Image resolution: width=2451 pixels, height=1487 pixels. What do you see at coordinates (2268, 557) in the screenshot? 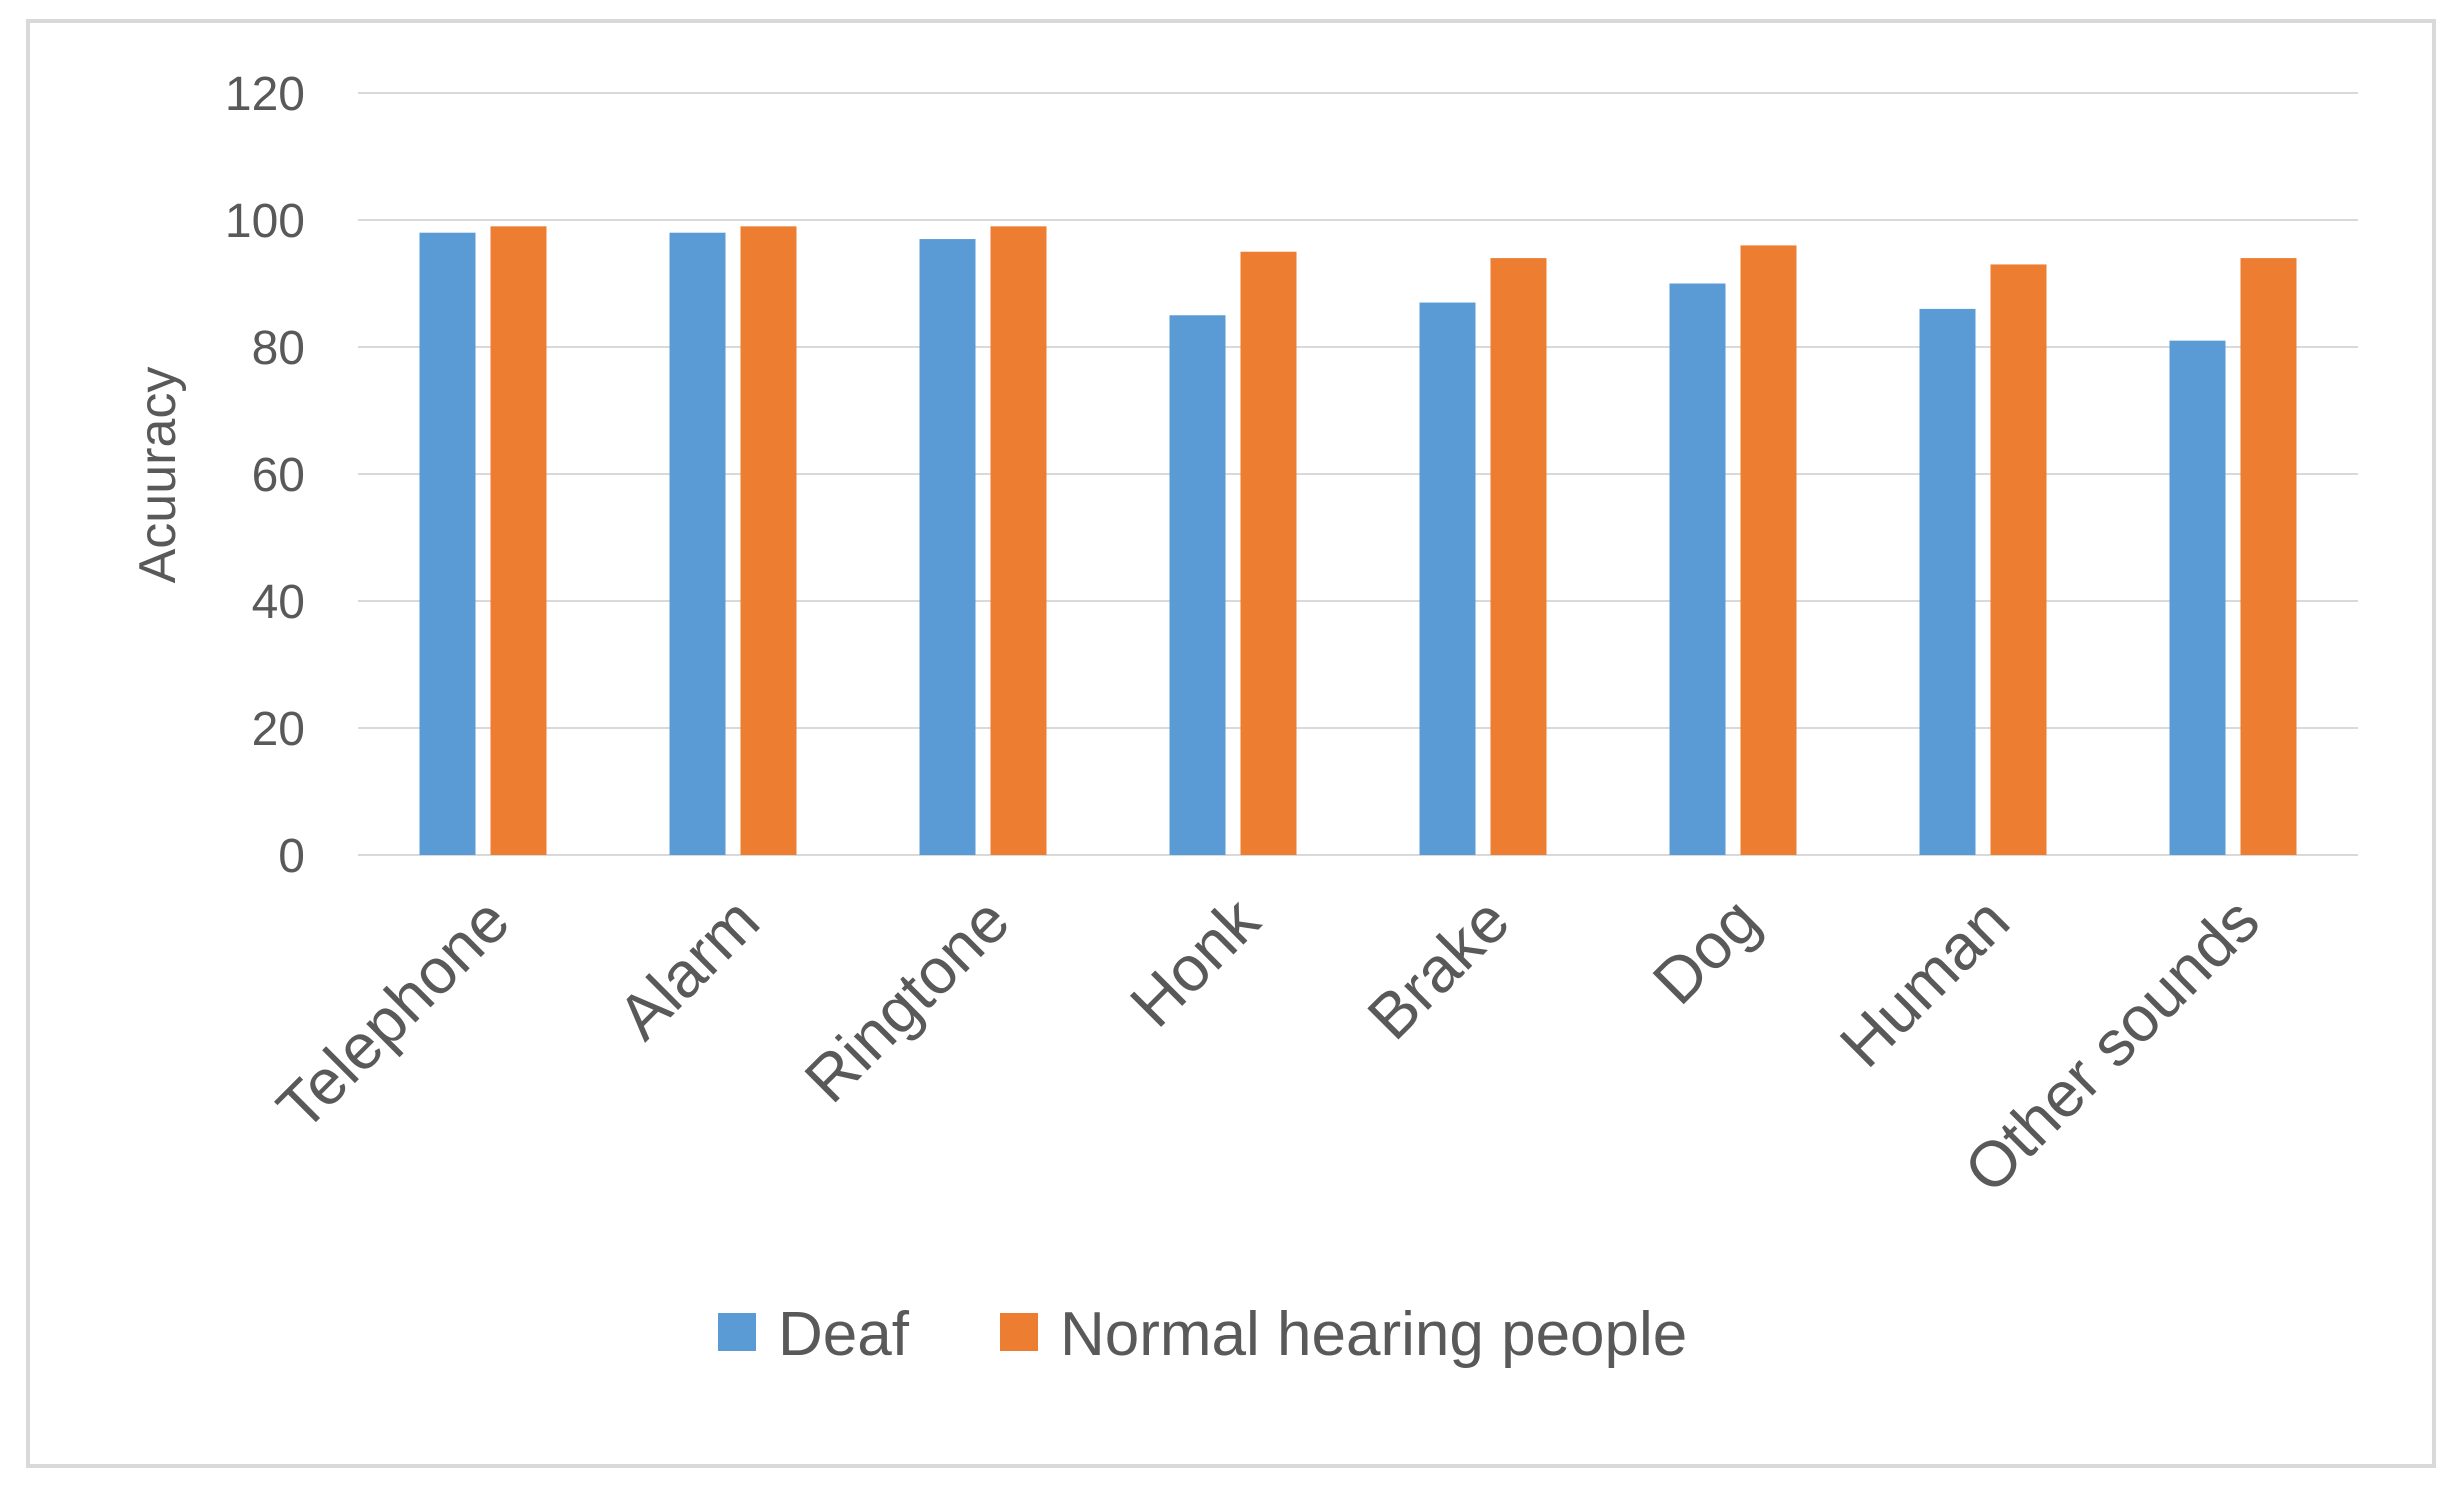
I see `bar-normal-hearing-people-other-sounds` at bounding box center [2268, 557].